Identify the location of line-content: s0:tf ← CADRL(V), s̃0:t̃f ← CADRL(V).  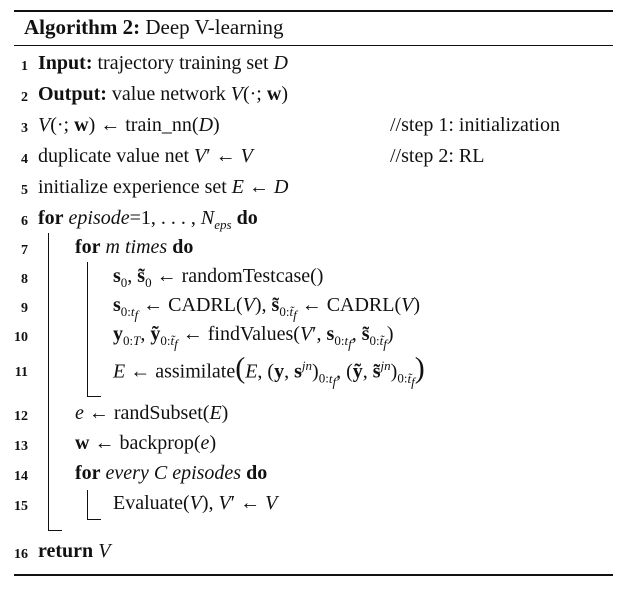
(266, 309).